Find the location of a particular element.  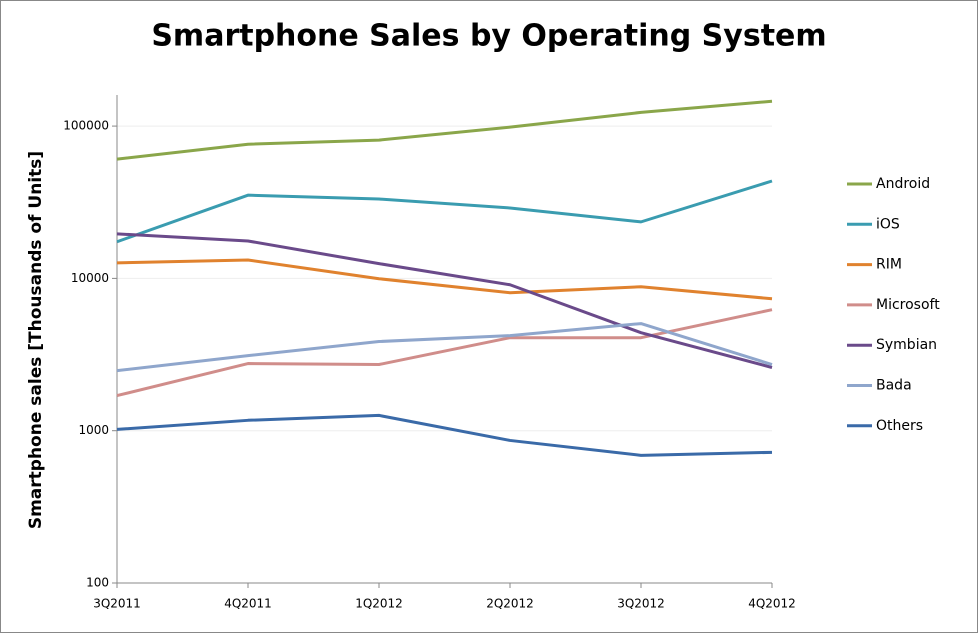

legend-label: Symbian is located at coordinates (906, 345).